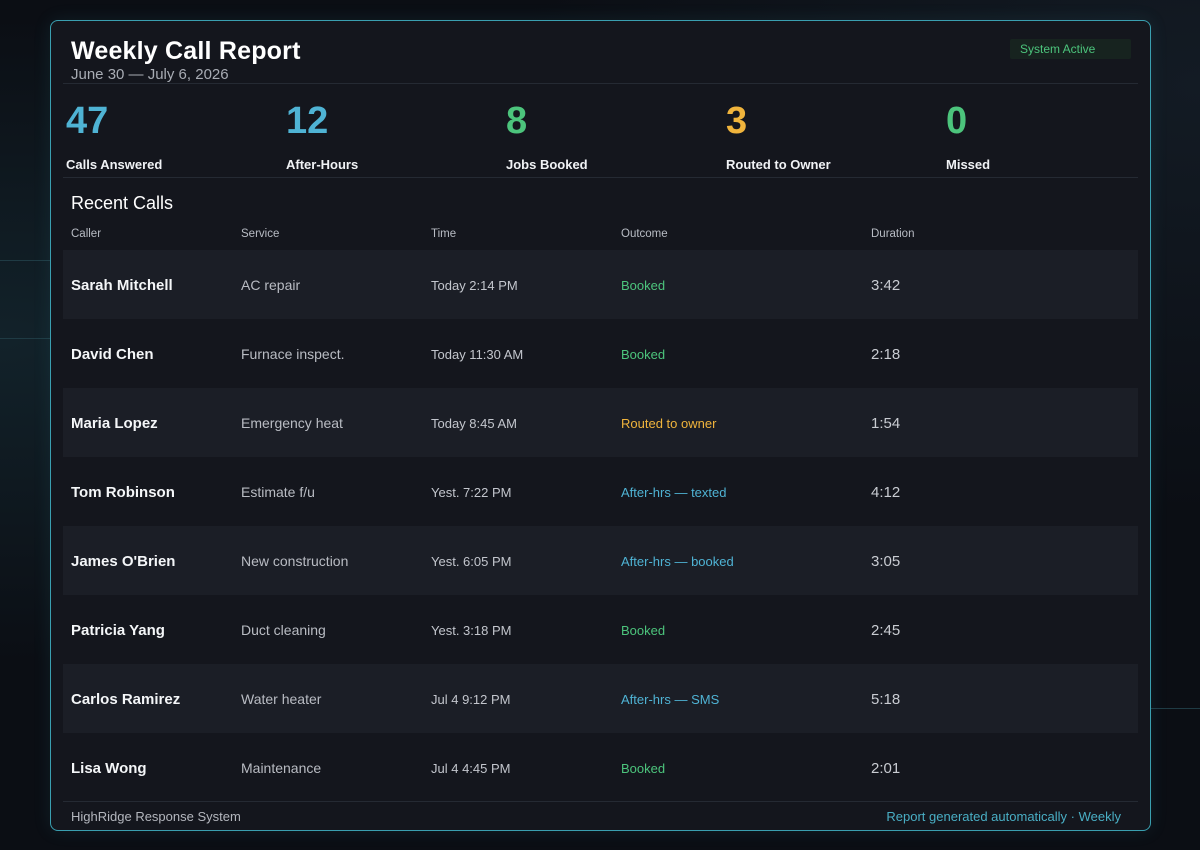  I want to click on caller-name: Tom Robinson, so click(123, 492).